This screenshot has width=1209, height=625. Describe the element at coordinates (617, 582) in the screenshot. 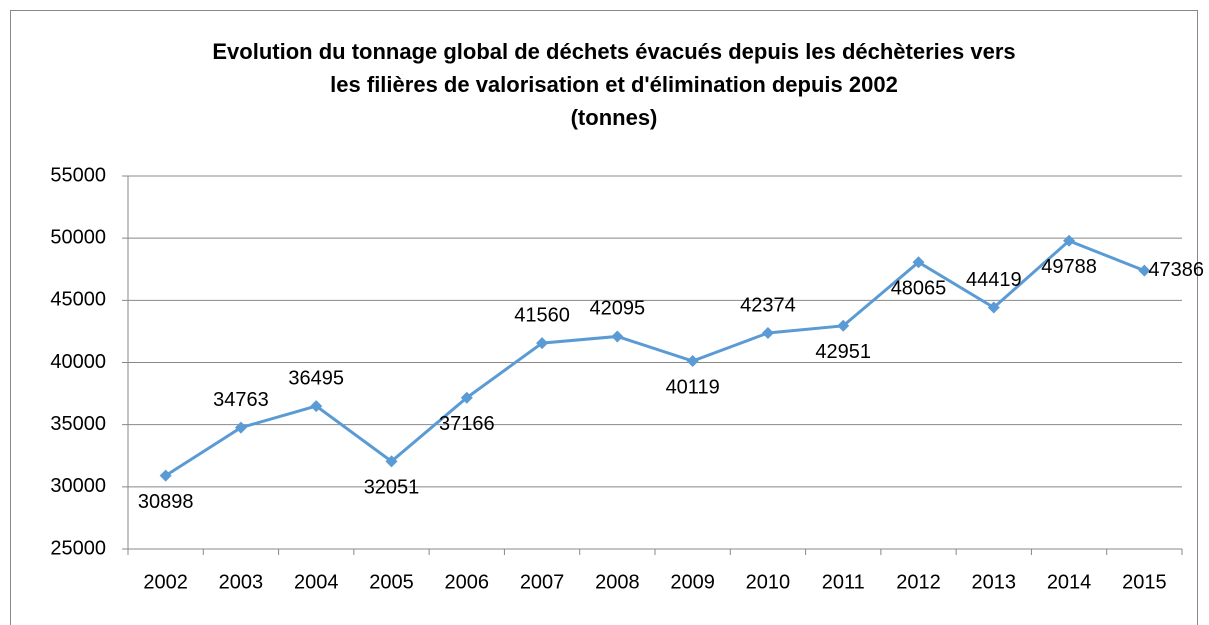

I see `x-tick-label: 2008` at that location.